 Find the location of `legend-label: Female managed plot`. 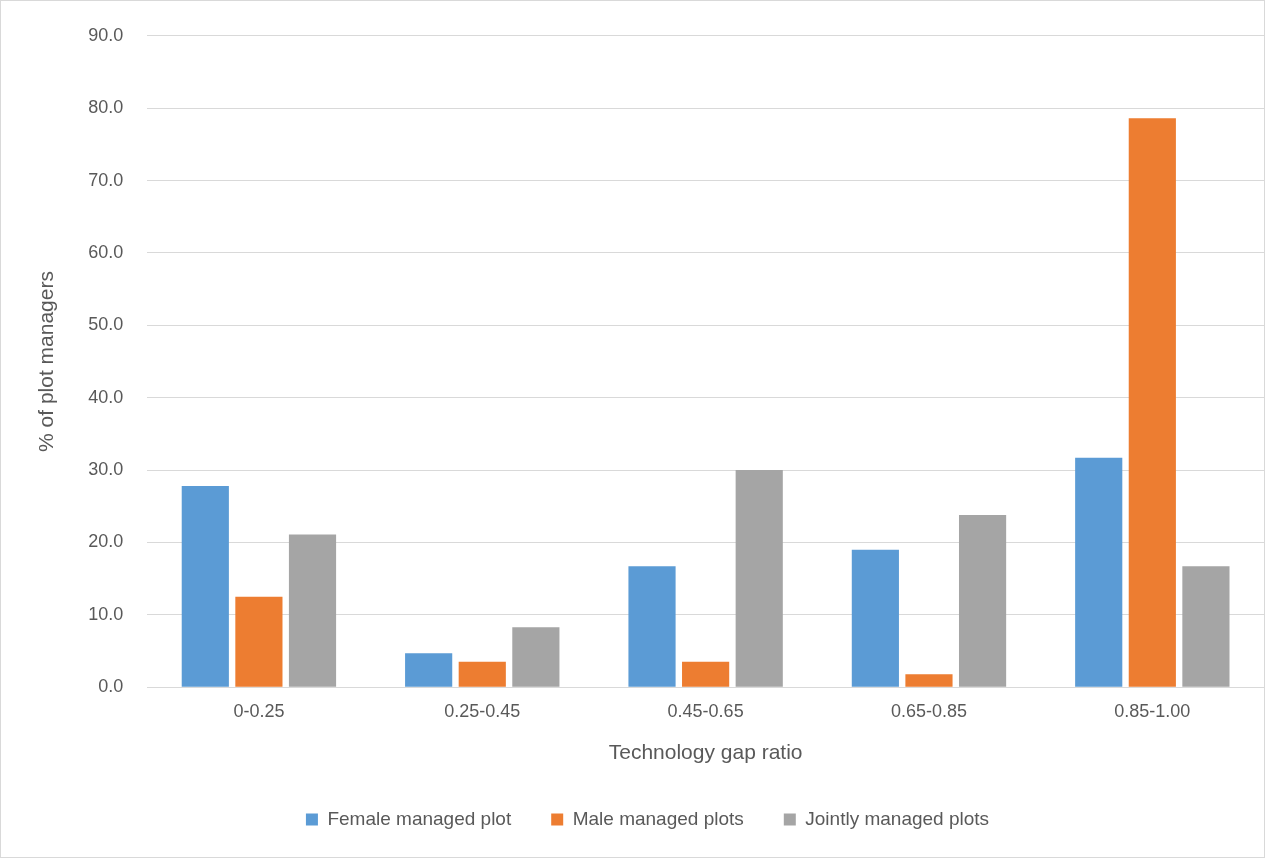

legend-label: Female managed plot is located at coordinates (419, 818).